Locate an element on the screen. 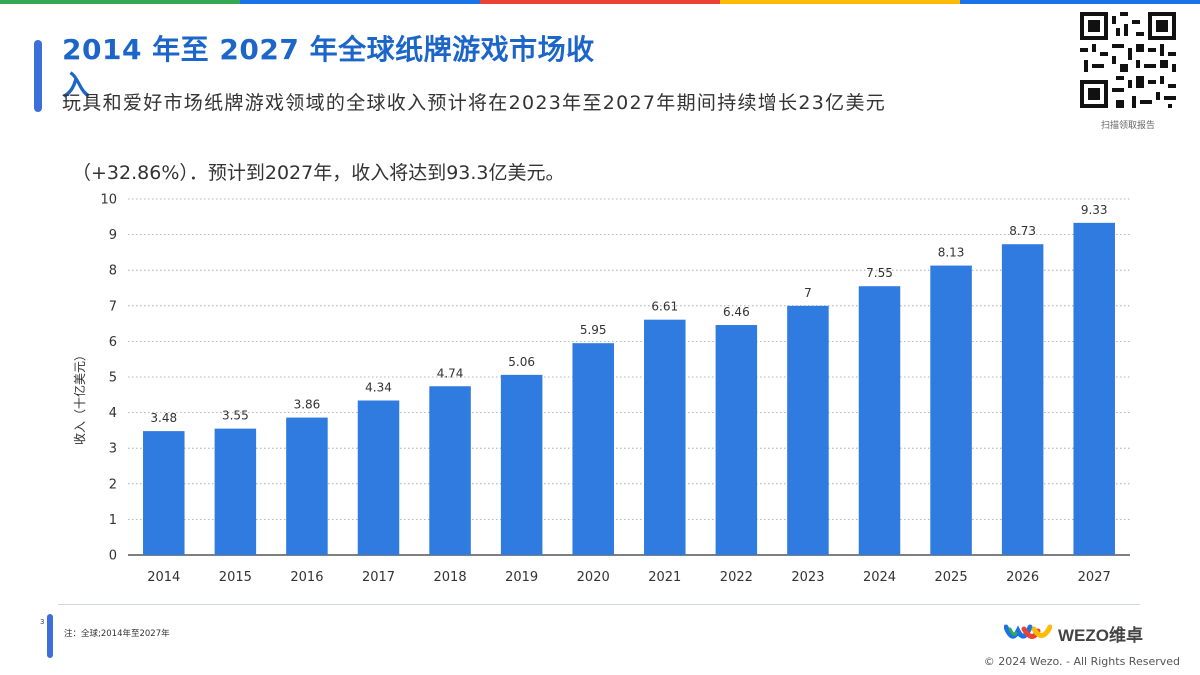 The image size is (1200, 675). bar-2017 is located at coordinates (378, 477).